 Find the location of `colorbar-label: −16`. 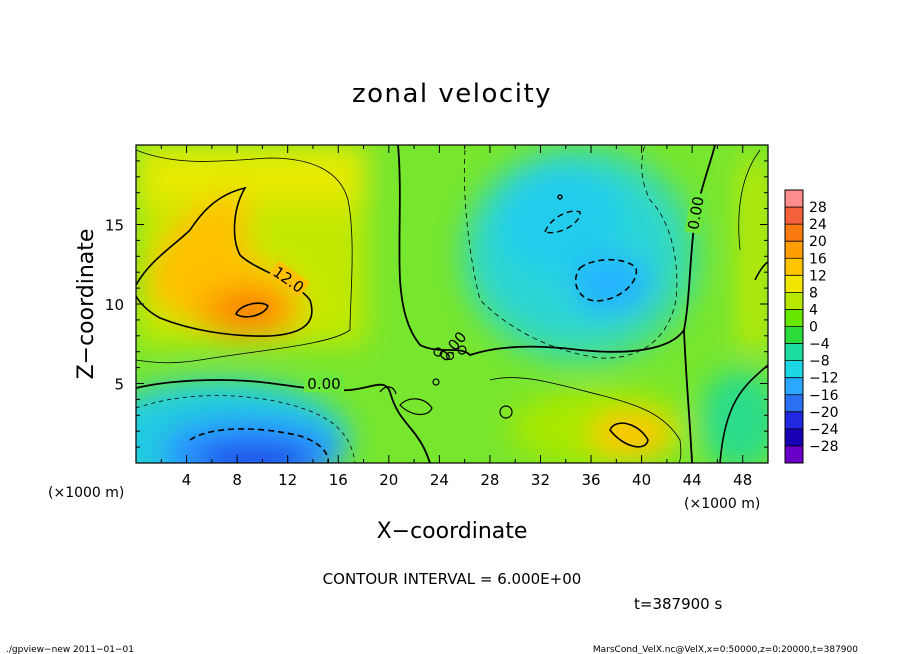

colorbar-label: −16 is located at coordinates (824, 396).